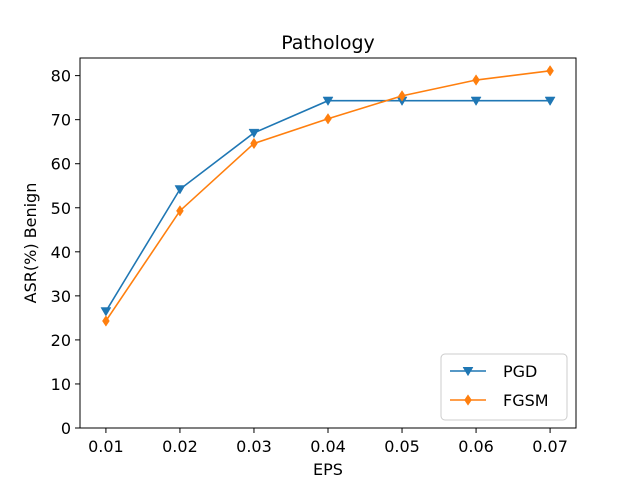 The height and width of the screenshot is (480, 640). What do you see at coordinates (61, 120) in the screenshot?
I see `y-tick-label: 70` at bounding box center [61, 120].